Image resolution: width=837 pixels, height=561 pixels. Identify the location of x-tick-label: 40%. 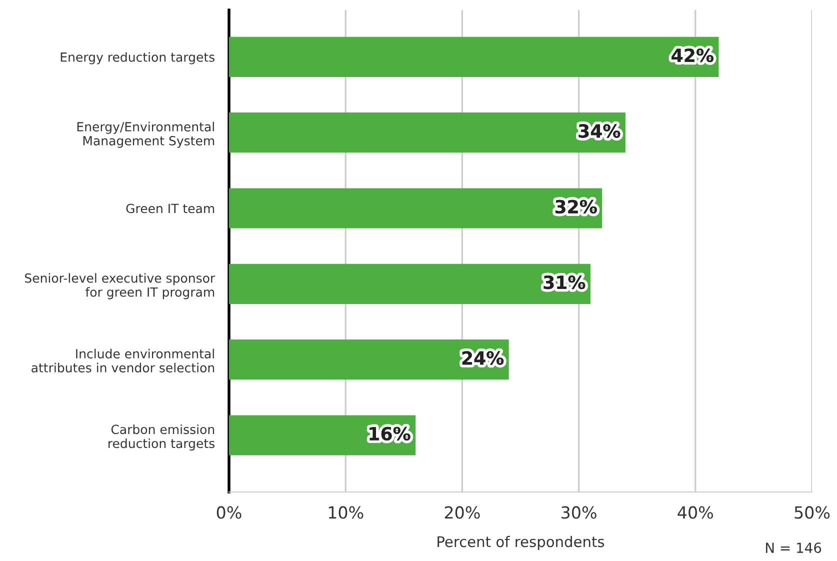
(695, 512).